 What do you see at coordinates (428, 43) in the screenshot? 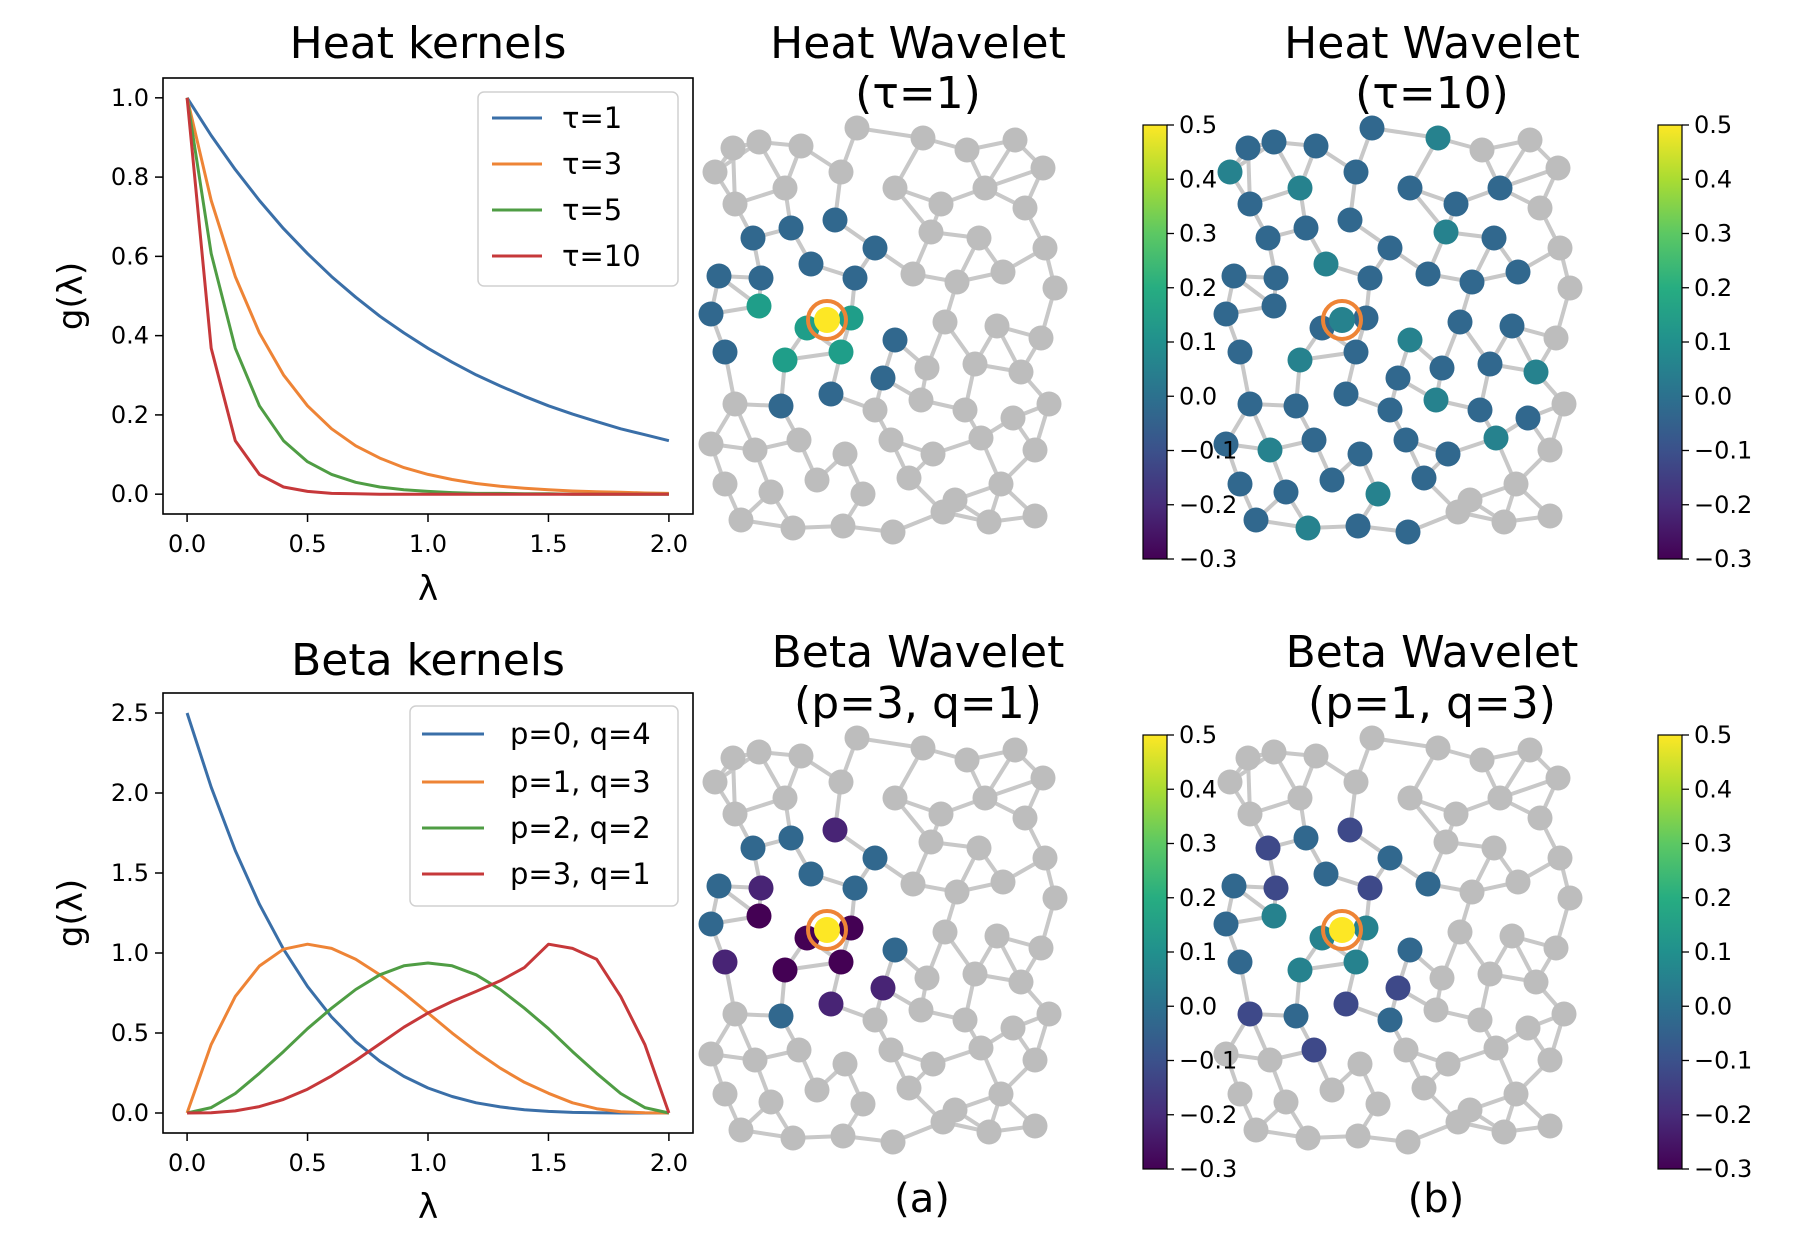
I see `chart-title: Heat kernels` at bounding box center [428, 43].